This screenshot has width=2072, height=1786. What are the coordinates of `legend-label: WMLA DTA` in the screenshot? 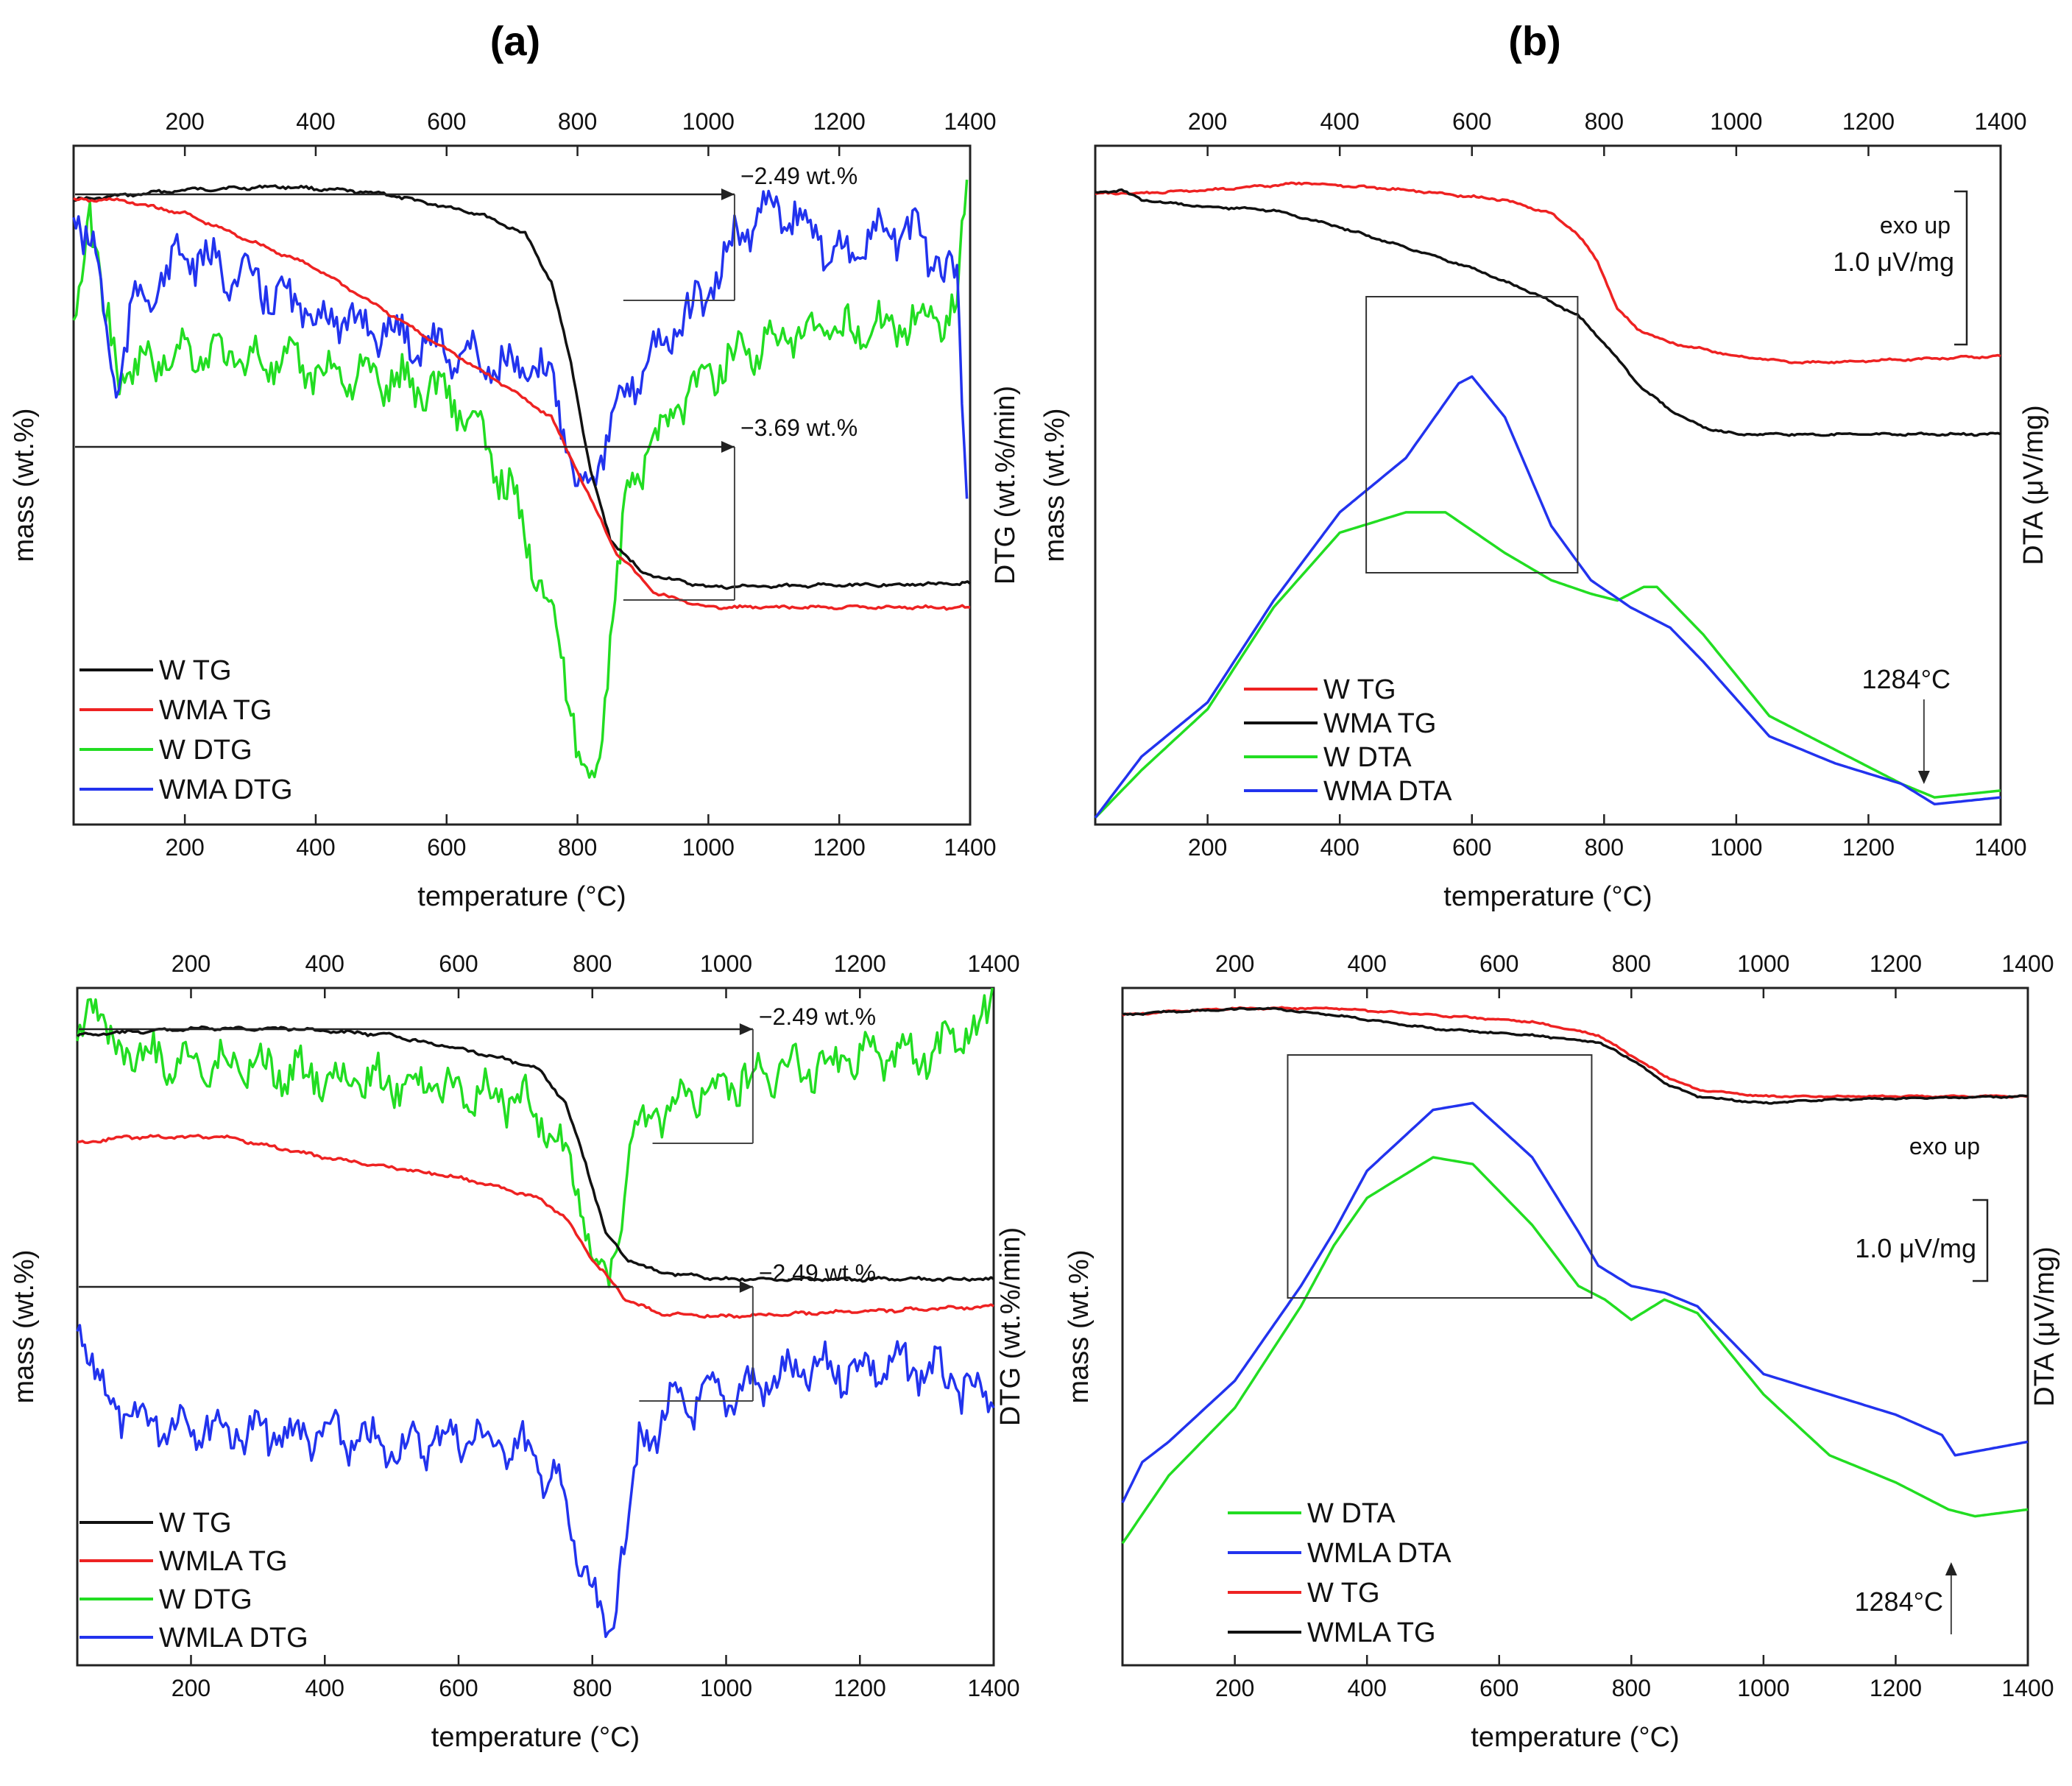 It's located at (1379, 1553).